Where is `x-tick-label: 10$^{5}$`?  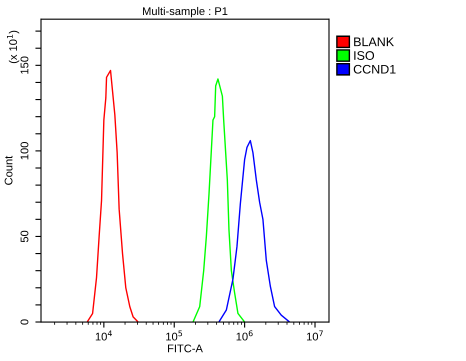 x-tick-label: 10$^{5}$ is located at coordinates (174, 335).